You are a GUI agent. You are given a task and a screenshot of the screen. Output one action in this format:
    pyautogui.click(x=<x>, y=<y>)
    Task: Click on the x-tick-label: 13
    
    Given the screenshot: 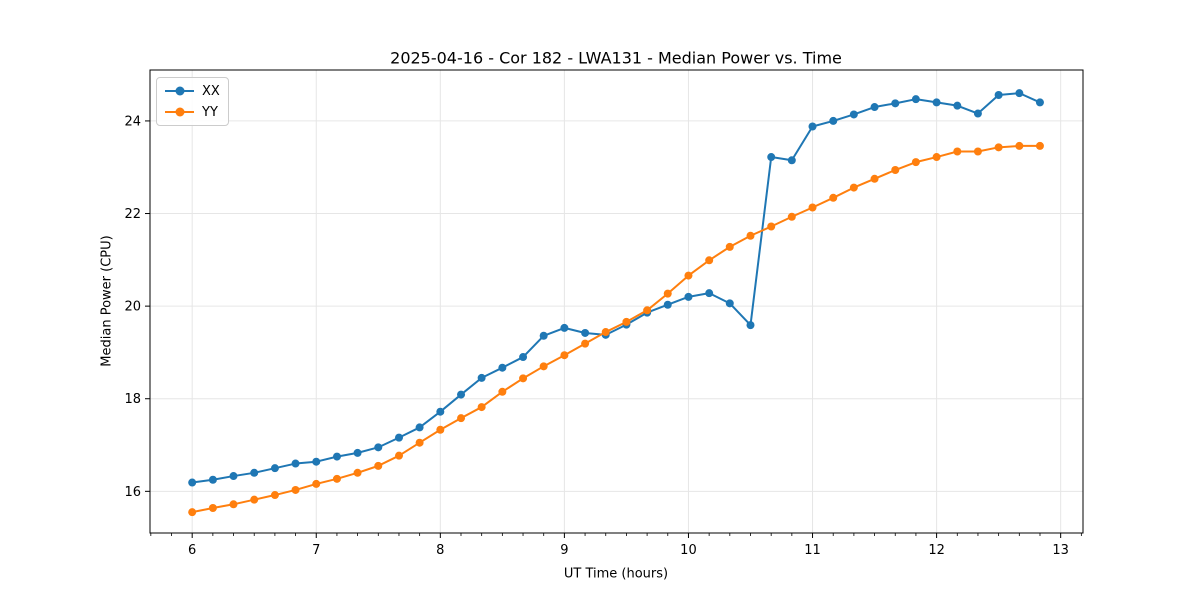 What is the action you would take?
    pyautogui.click(x=1060, y=550)
    